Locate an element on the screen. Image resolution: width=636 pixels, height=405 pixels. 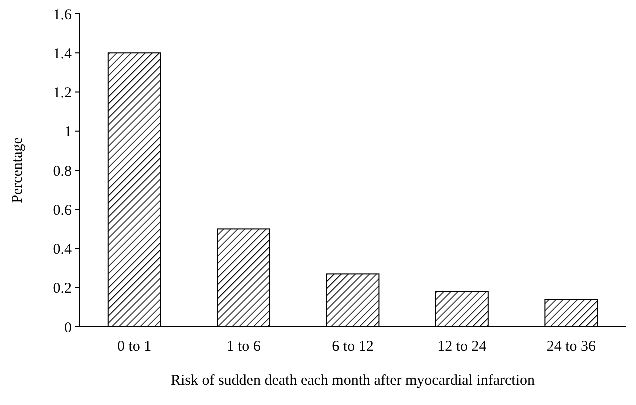
y-tick-label: 1.4 is located at coordinates (62, 54).